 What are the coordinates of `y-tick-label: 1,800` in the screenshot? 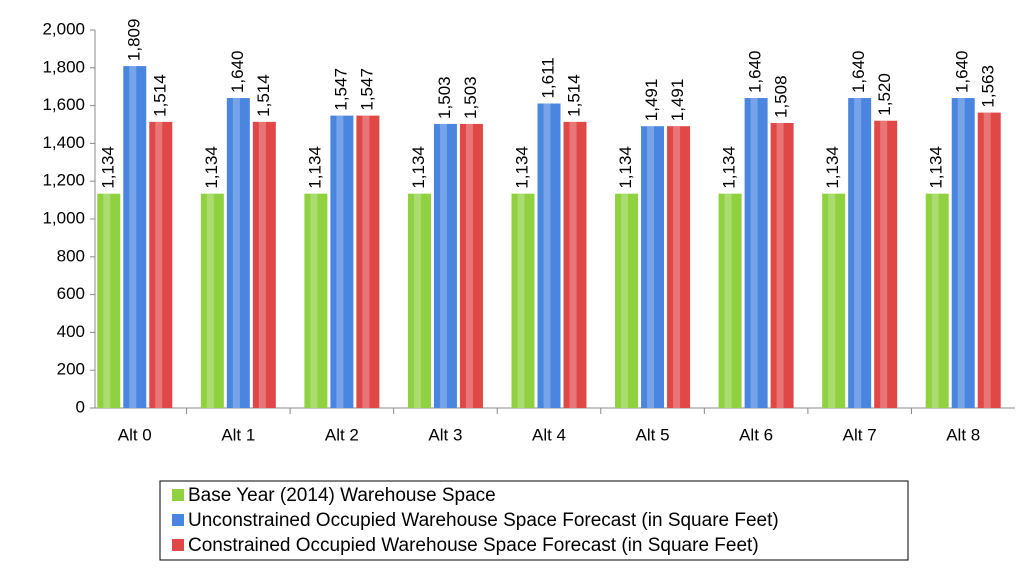 It's located at (63, 66).